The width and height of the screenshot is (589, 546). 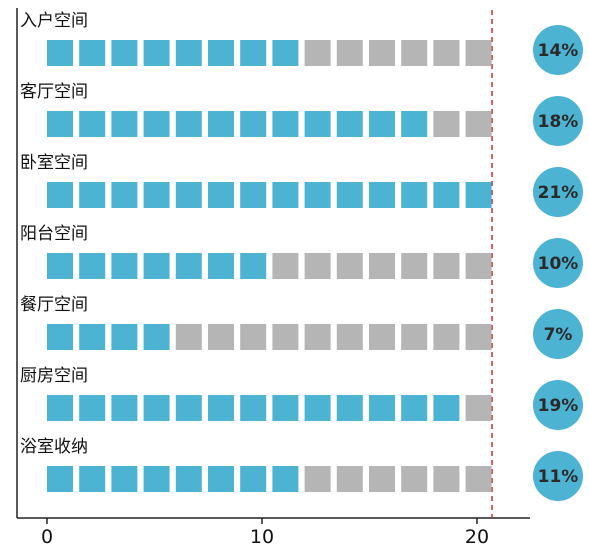 I want to click on category-label: 阳台空间, so click(x=54, y=234).